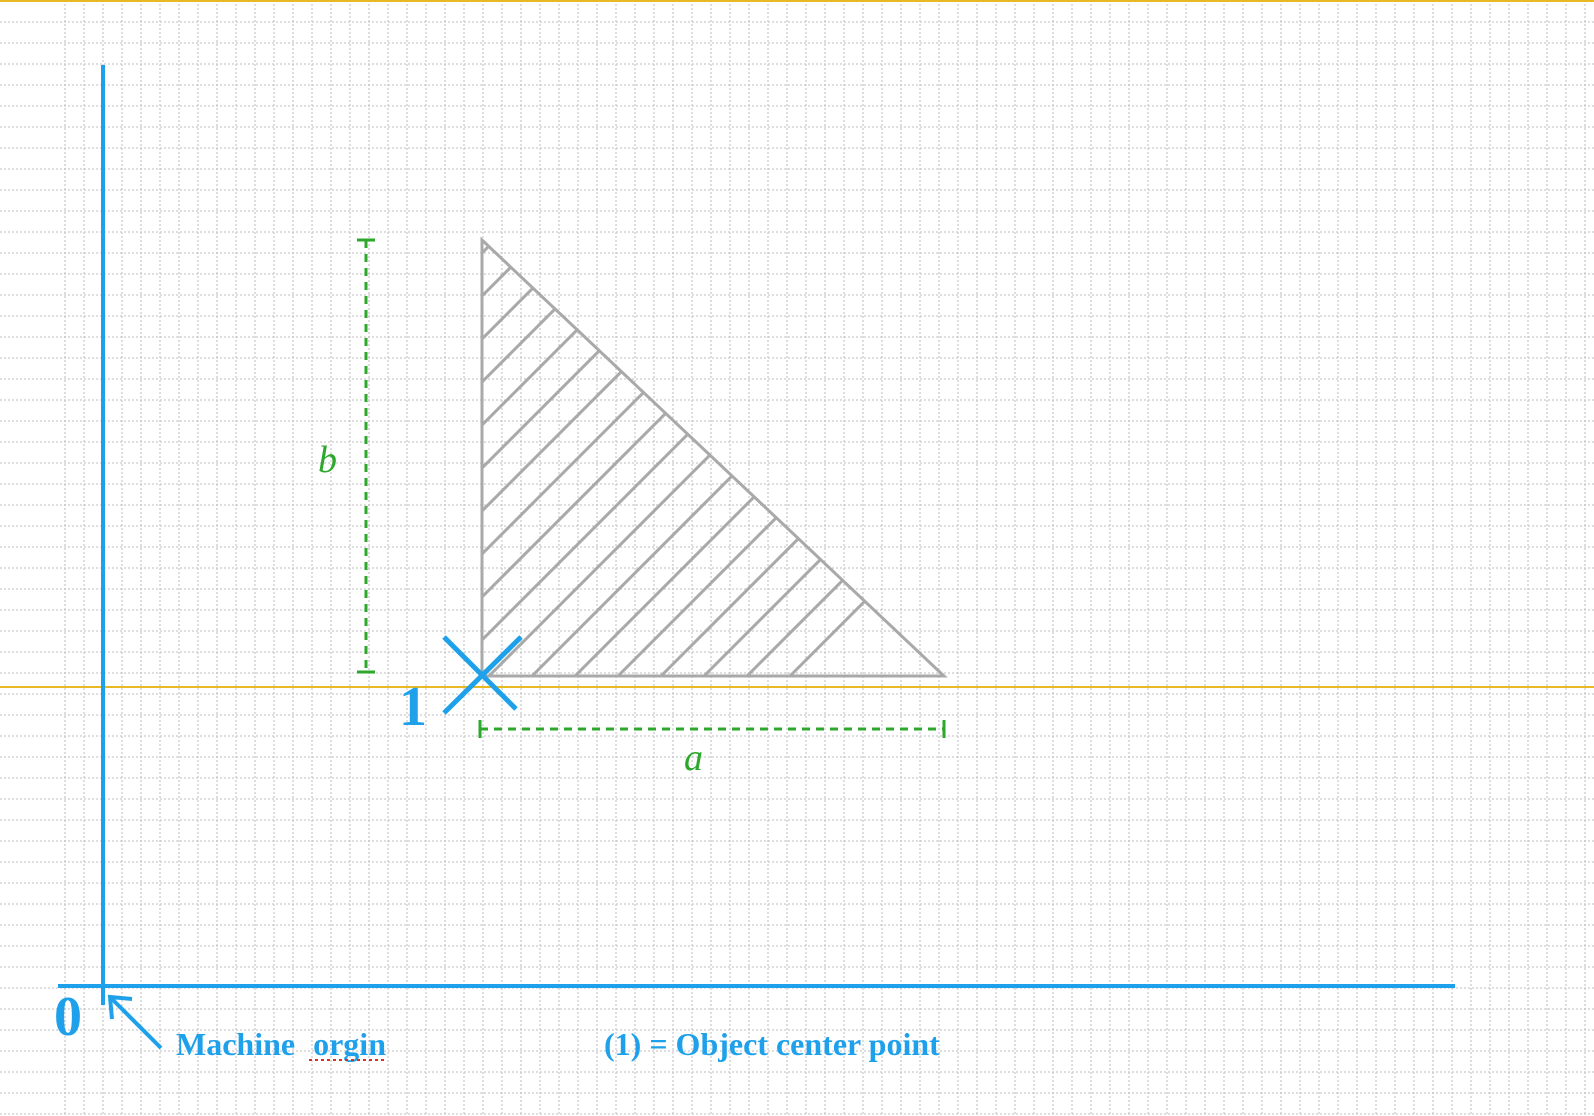 The image size is (1594, 1116). I want to click on object-center-cross-icon, so click(482, 675).